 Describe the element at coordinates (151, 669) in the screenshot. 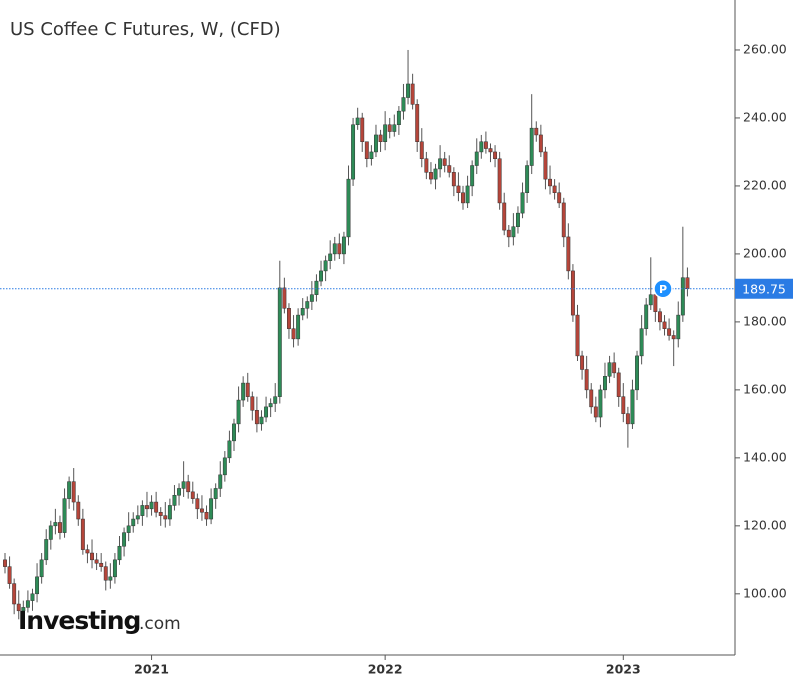

I see `x-tick-label: 2021` at that location.